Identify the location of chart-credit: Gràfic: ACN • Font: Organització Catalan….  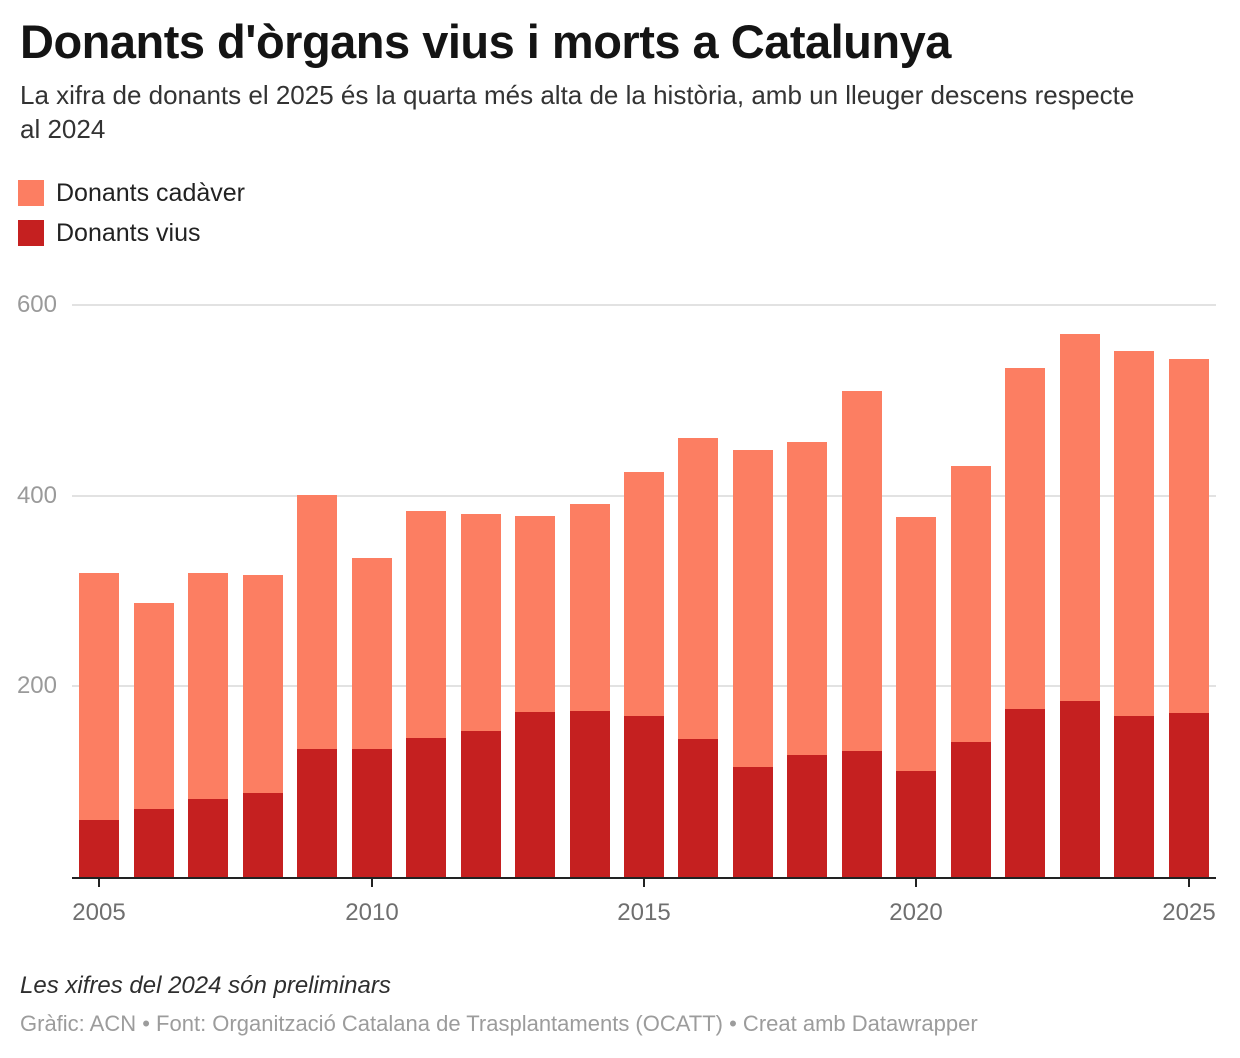
(499, 1023).